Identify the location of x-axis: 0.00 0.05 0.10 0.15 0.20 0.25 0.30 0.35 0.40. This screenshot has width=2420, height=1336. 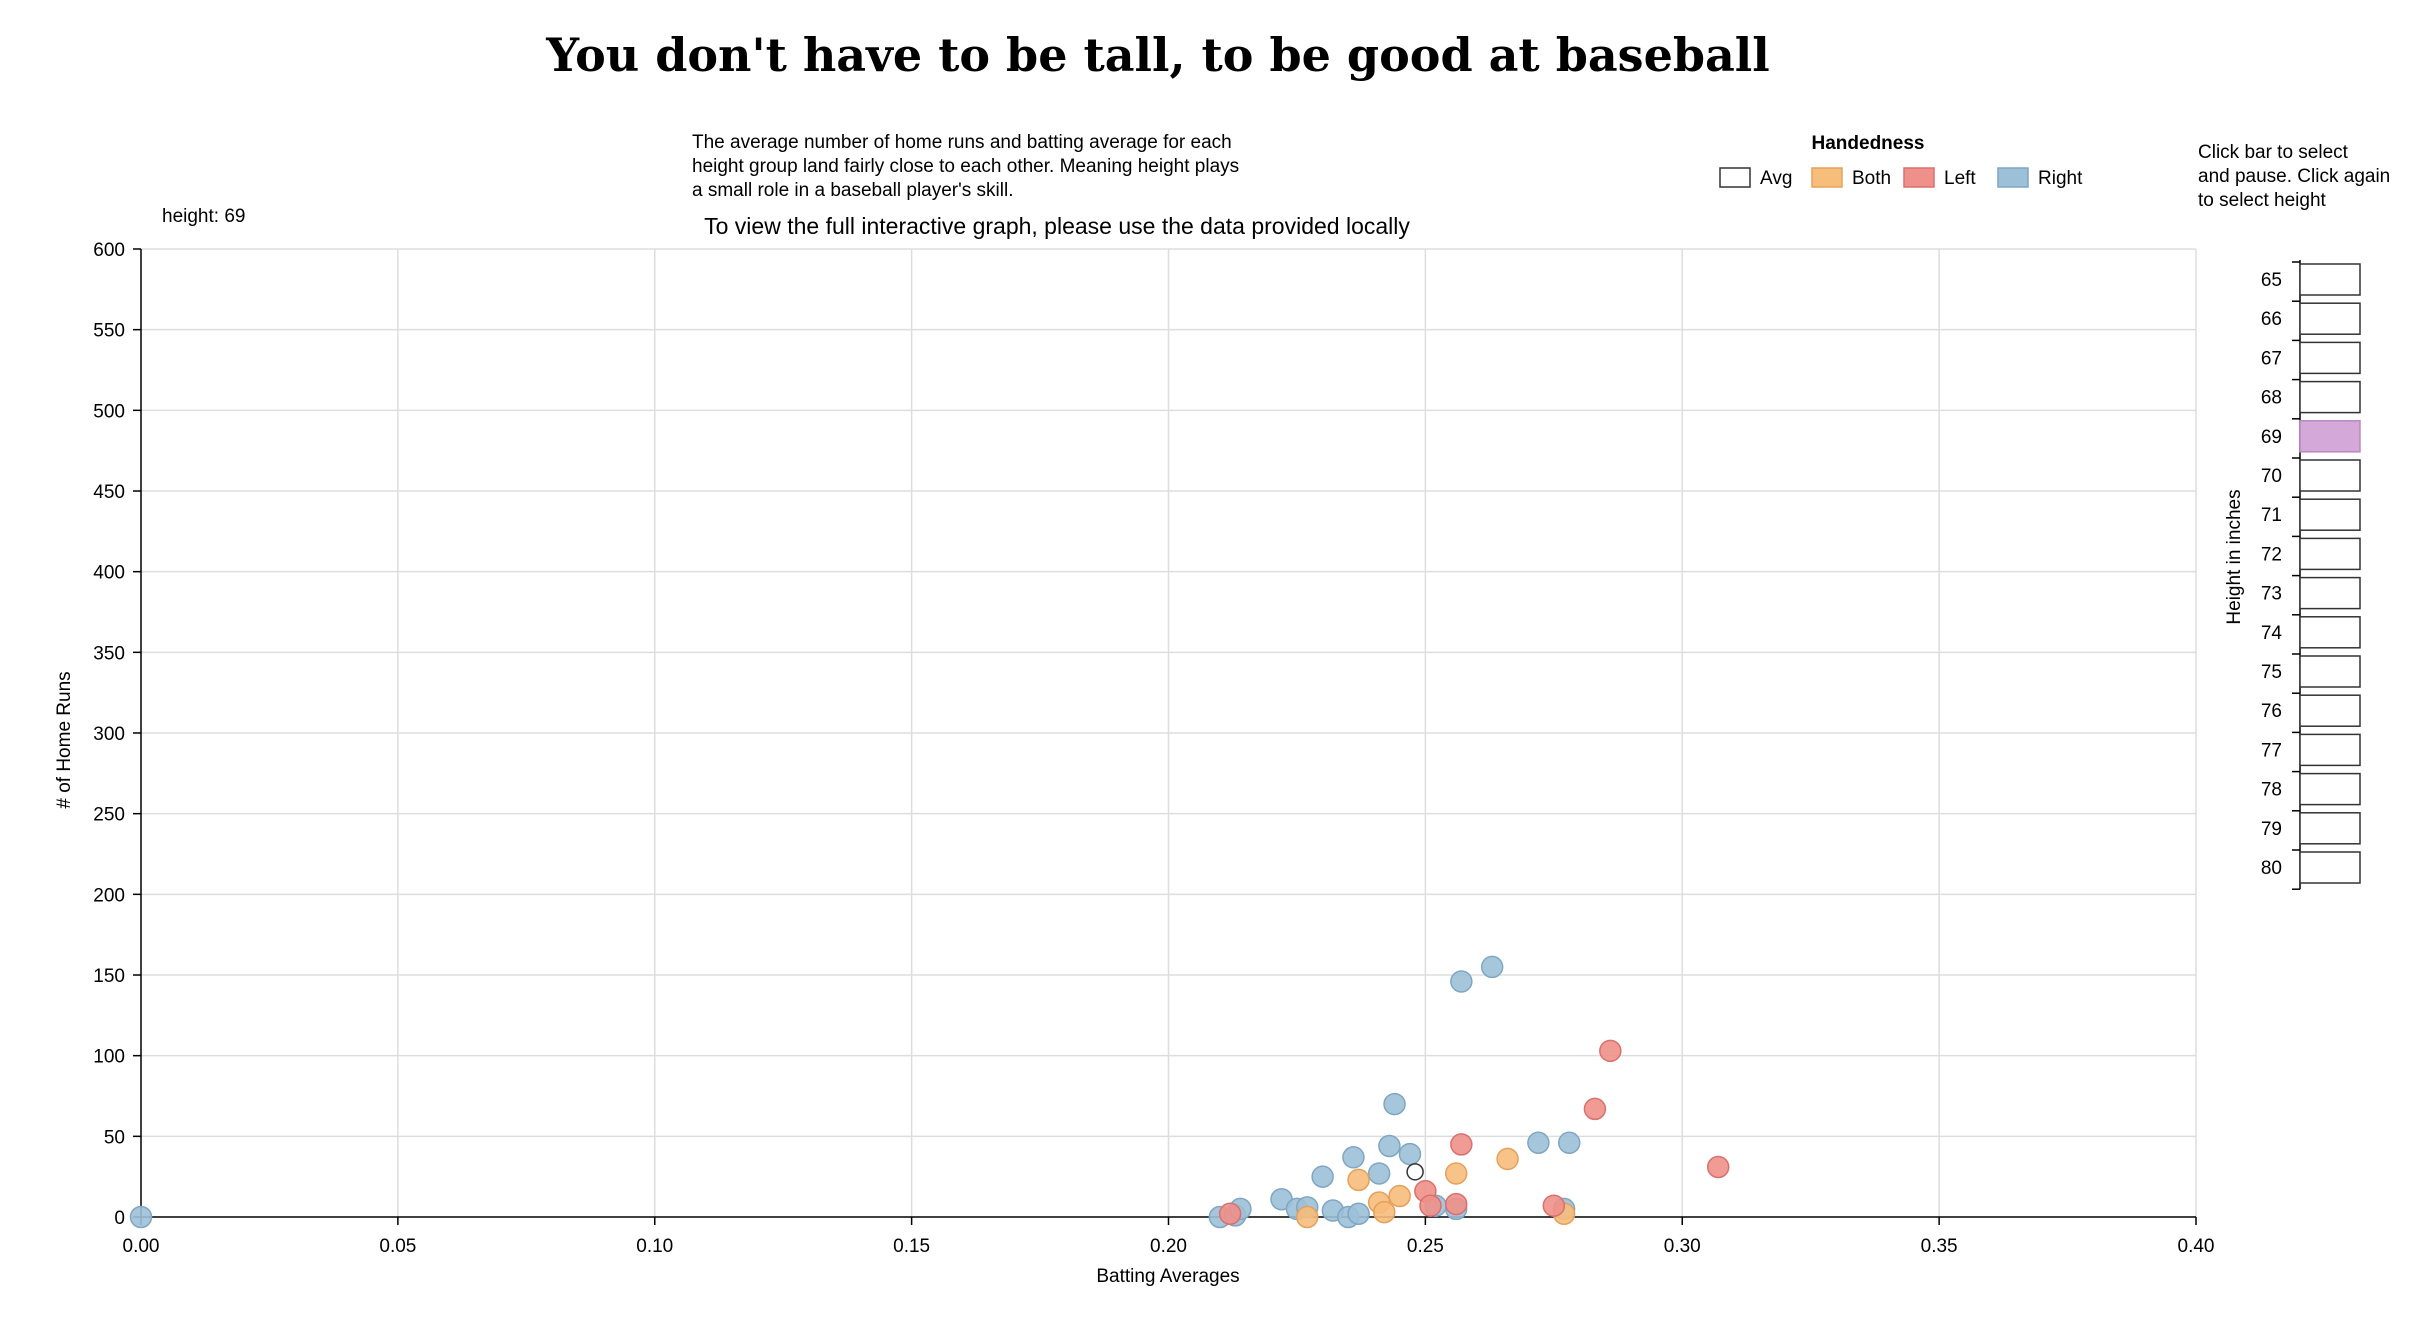
(1169, 1236).